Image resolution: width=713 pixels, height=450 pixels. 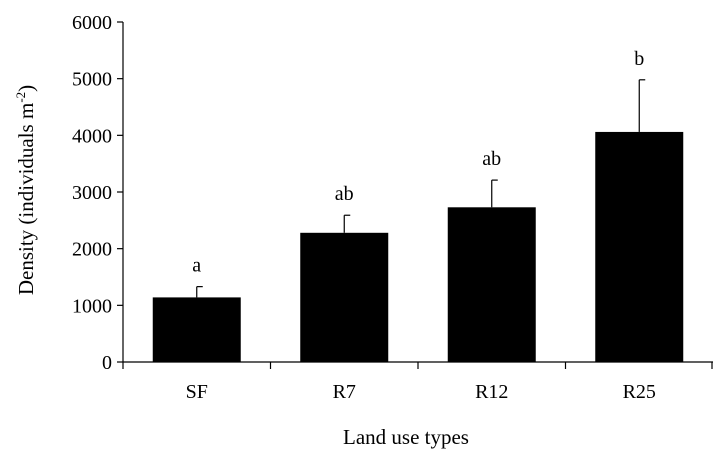 I want to click on y-tick-label: 1000, so click(x=92, y=306).